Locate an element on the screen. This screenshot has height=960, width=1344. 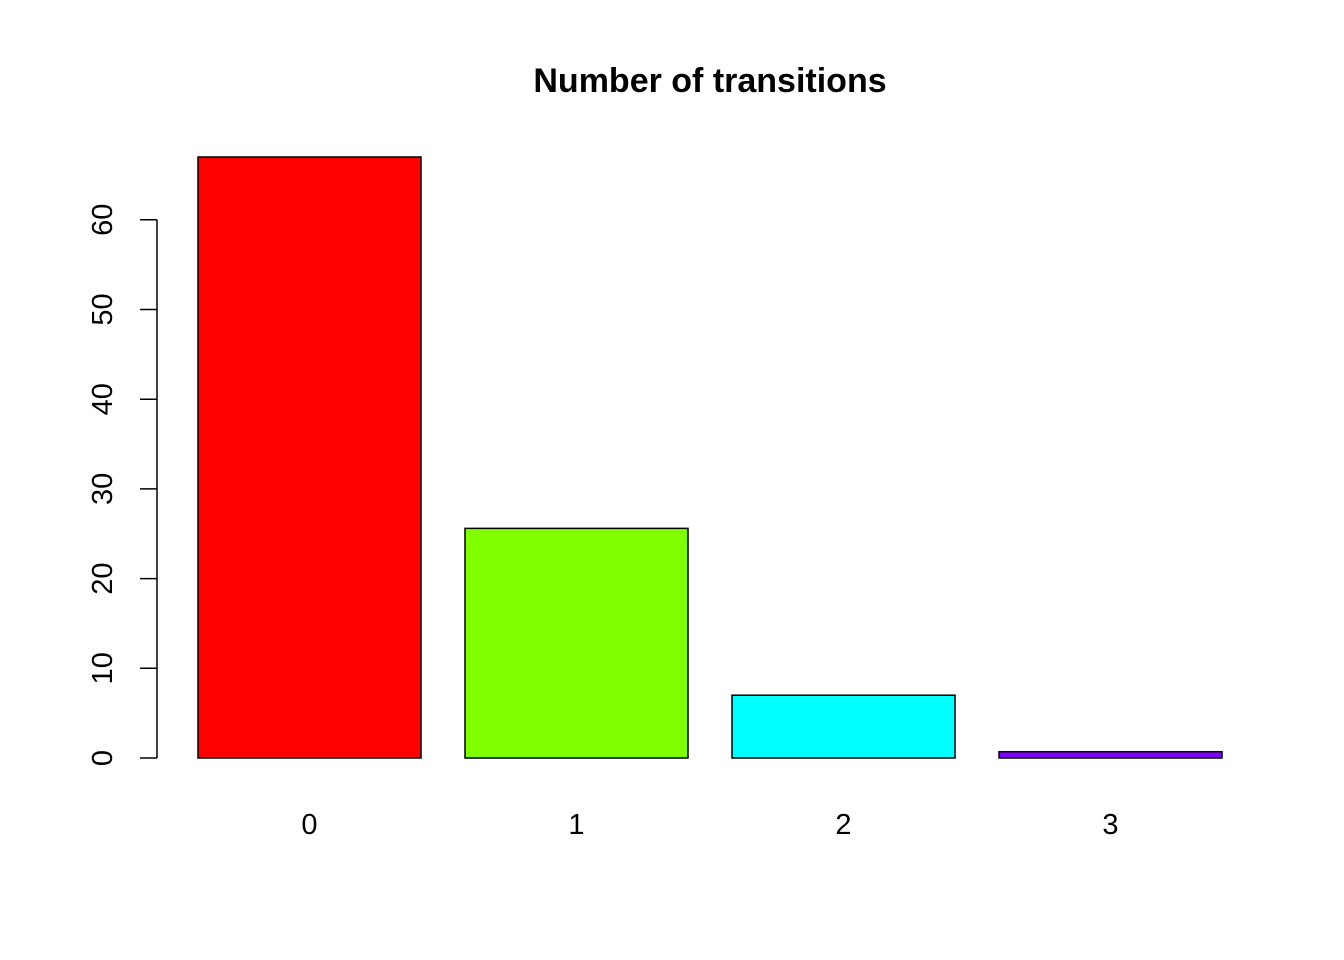
y-axis: 0 10 20 30 40 50 60 is located at coordinates (122, 485).